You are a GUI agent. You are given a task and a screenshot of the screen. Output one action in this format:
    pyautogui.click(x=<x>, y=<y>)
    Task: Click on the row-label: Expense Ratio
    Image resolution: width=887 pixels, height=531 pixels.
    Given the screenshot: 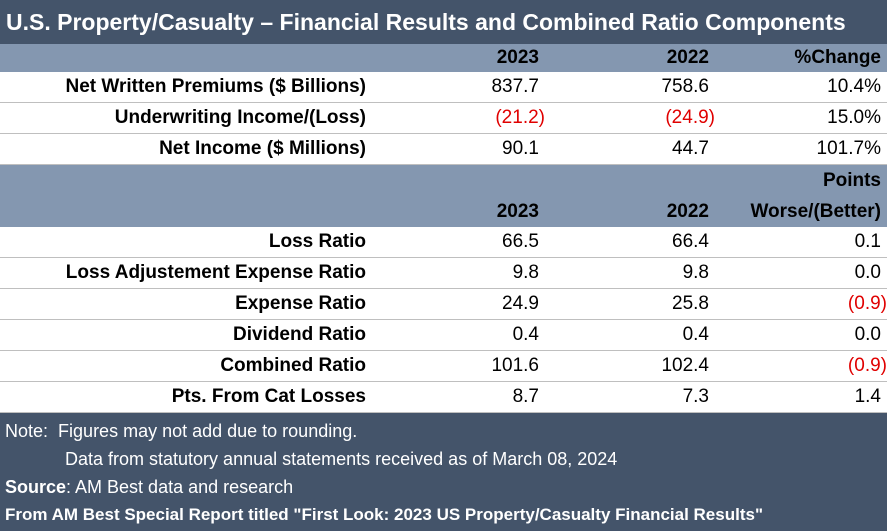 What is the action you would take?
    pyautogui.click(x=186, y=304)
    